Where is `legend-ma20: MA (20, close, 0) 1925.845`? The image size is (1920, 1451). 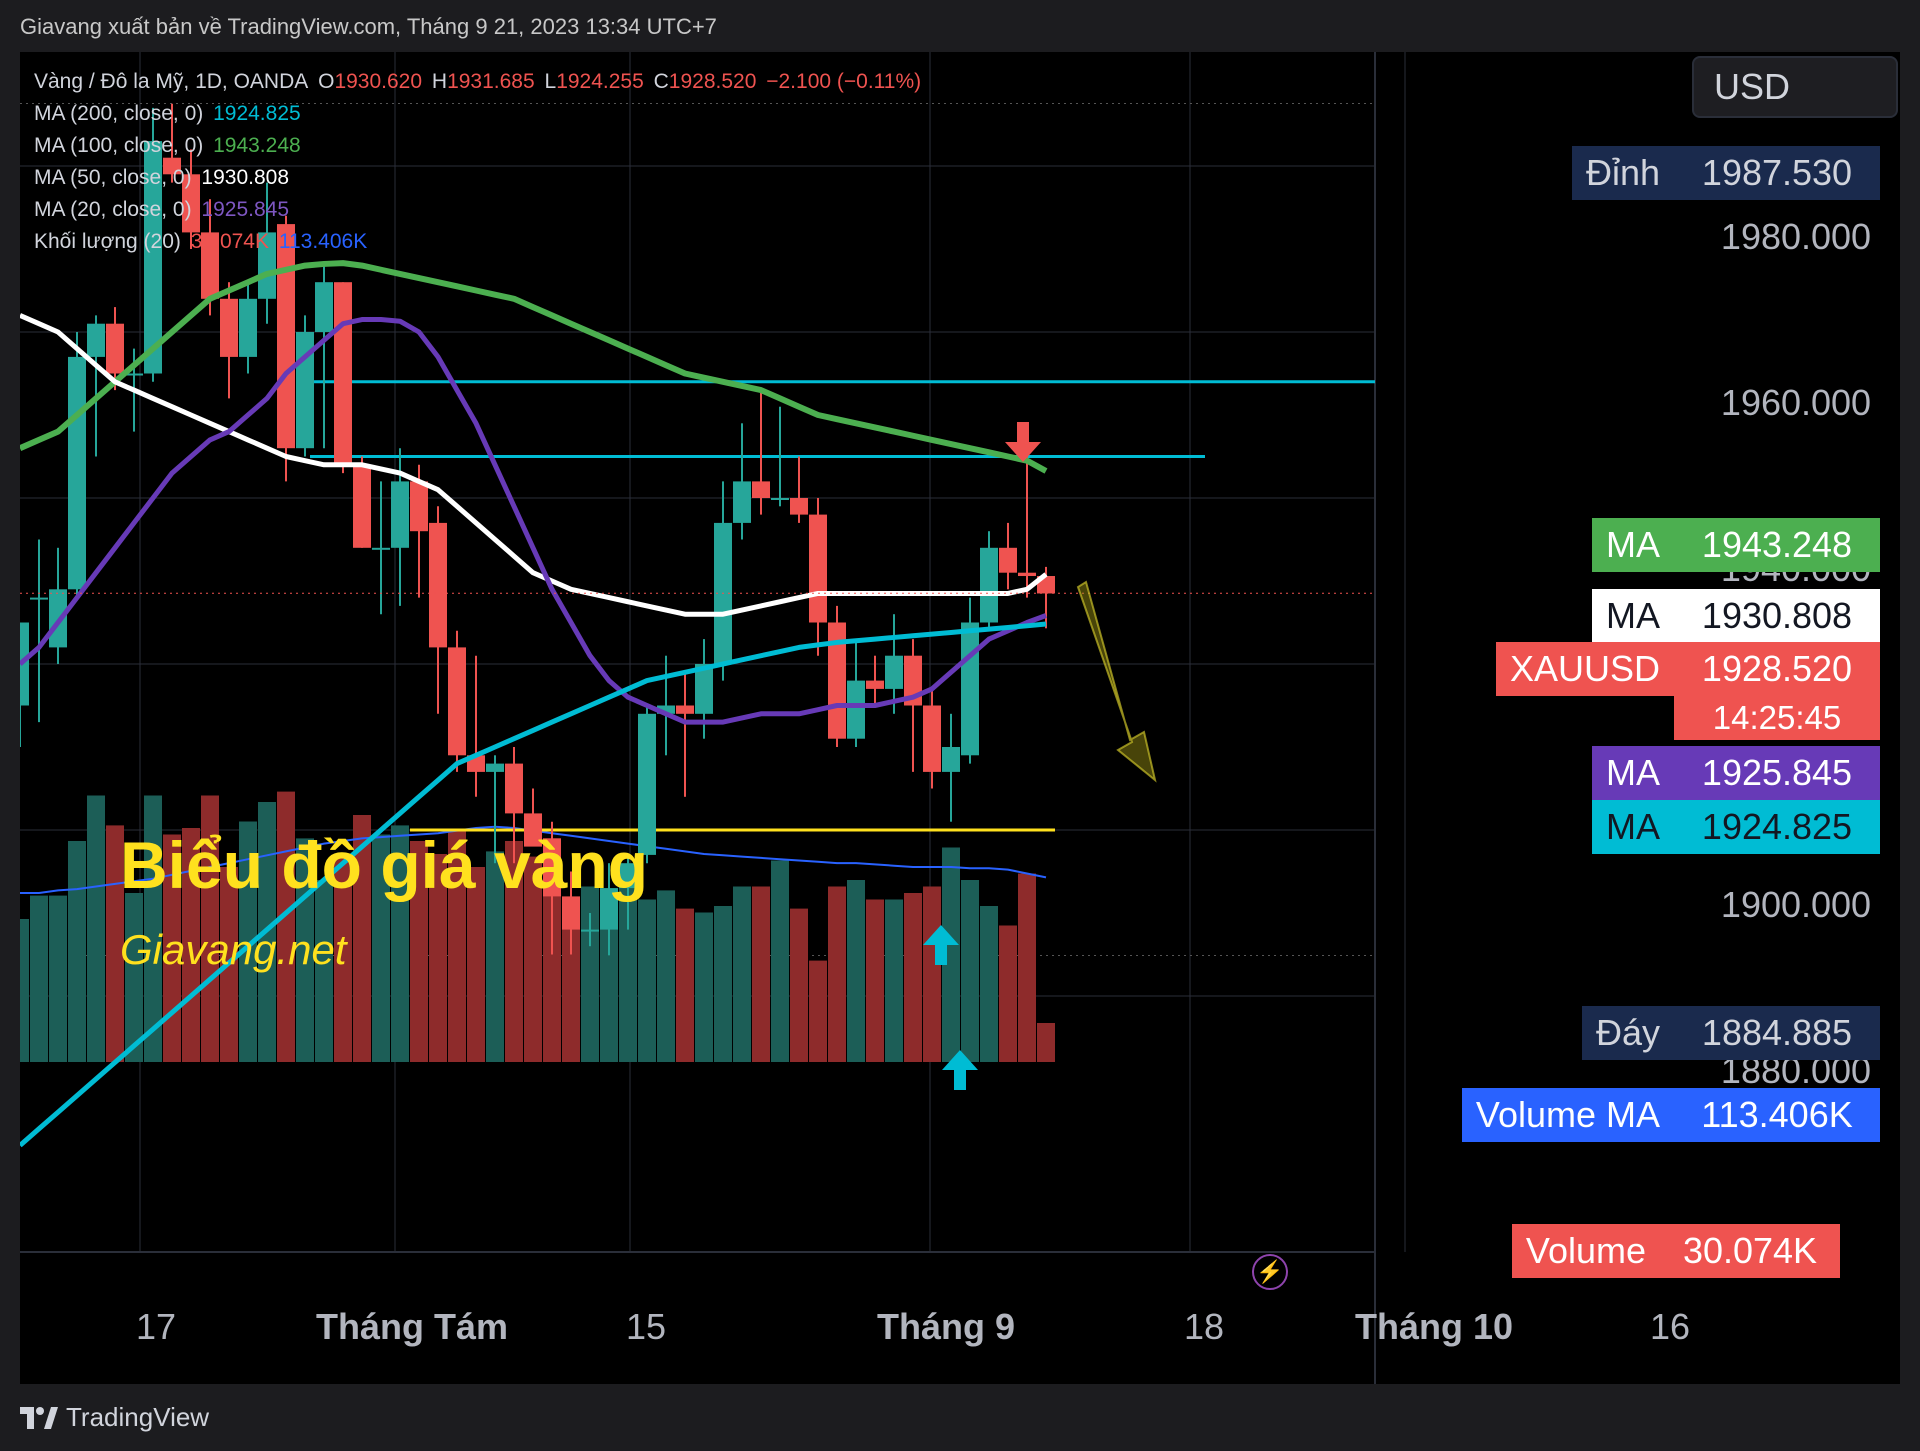 legend-ma20: MA (20, close, 0) 1925.845 is located at coordinates (163, 210).